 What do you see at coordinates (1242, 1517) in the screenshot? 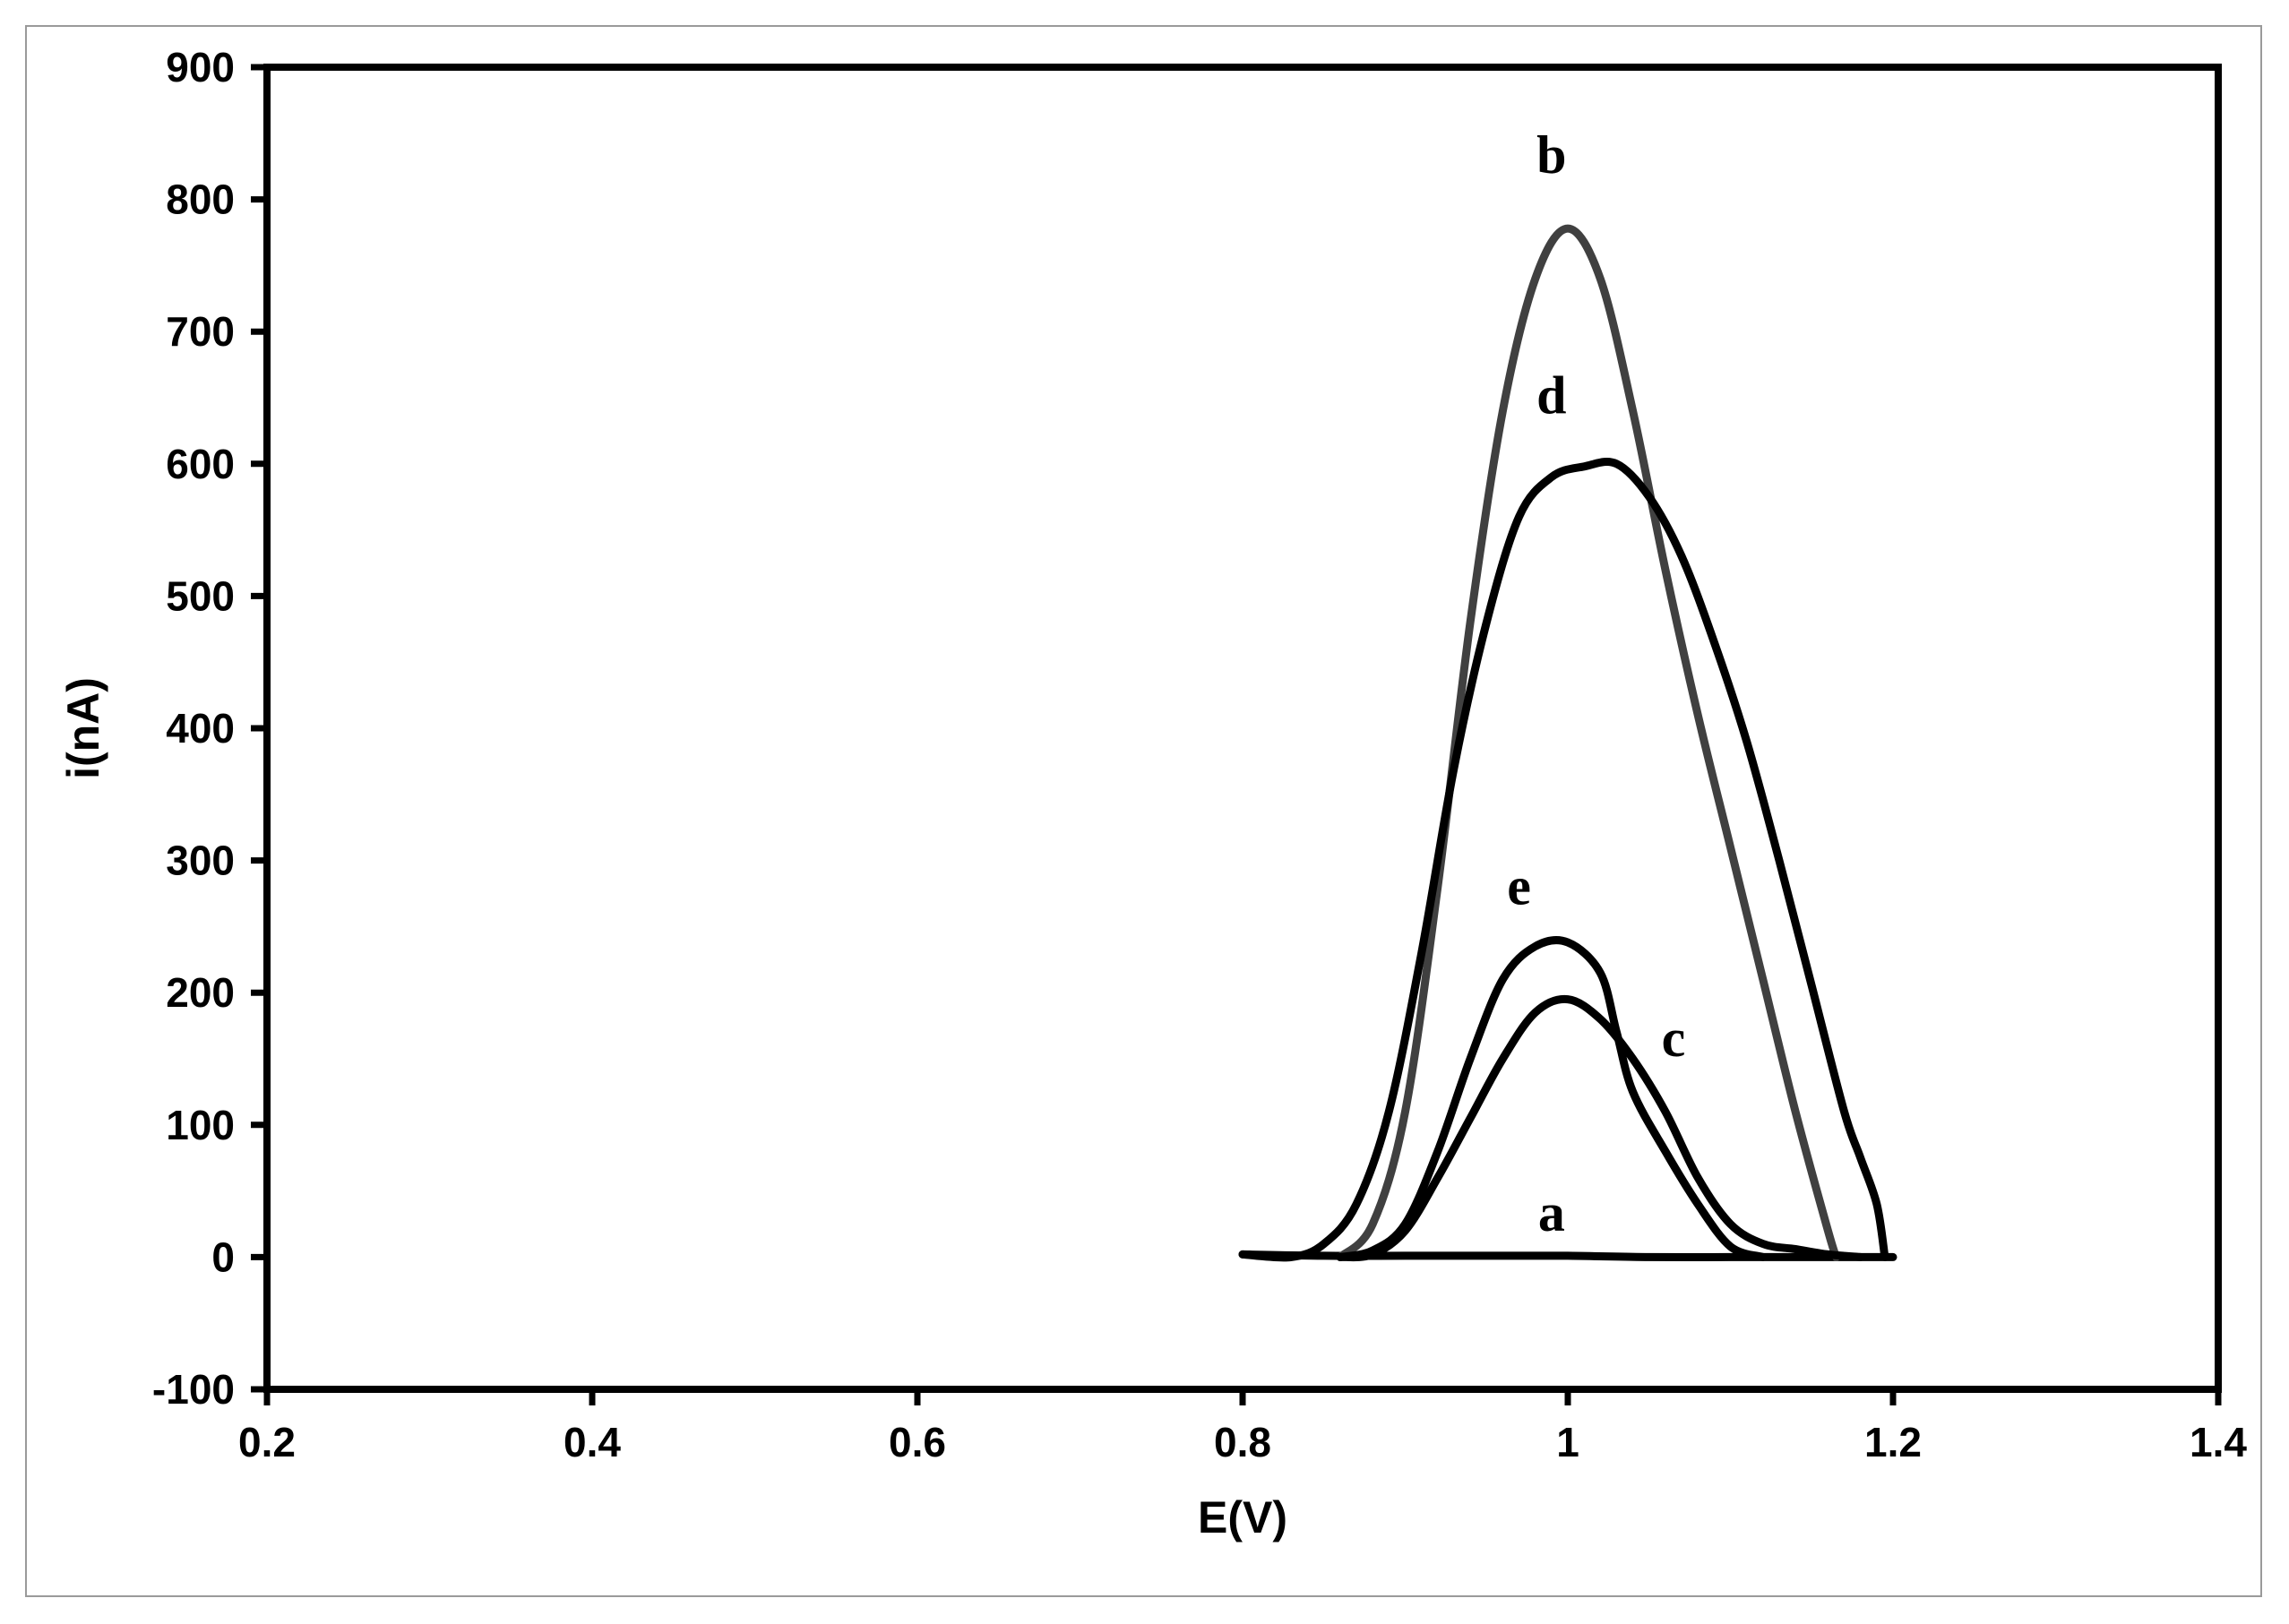
I see `x-axis-title: E(V)` at bounding box center [1242, 1517].